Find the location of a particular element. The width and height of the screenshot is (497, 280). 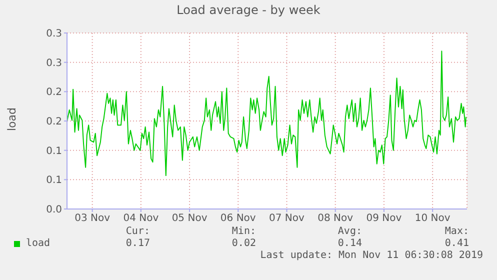

chart-title: Load average - by week is located at coordinates (249, 10).